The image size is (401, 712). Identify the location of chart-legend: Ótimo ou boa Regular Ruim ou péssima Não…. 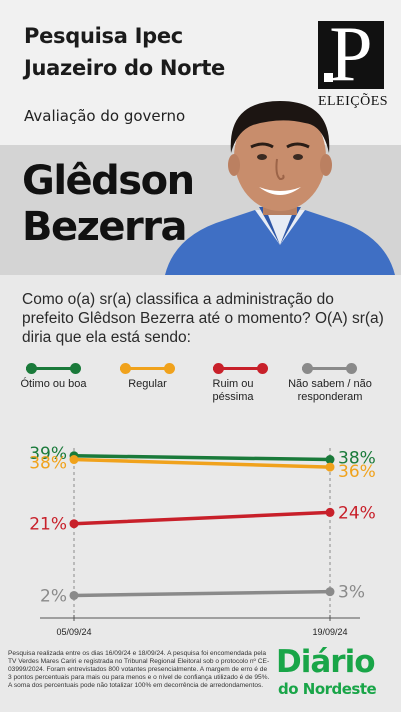
(200, 385).